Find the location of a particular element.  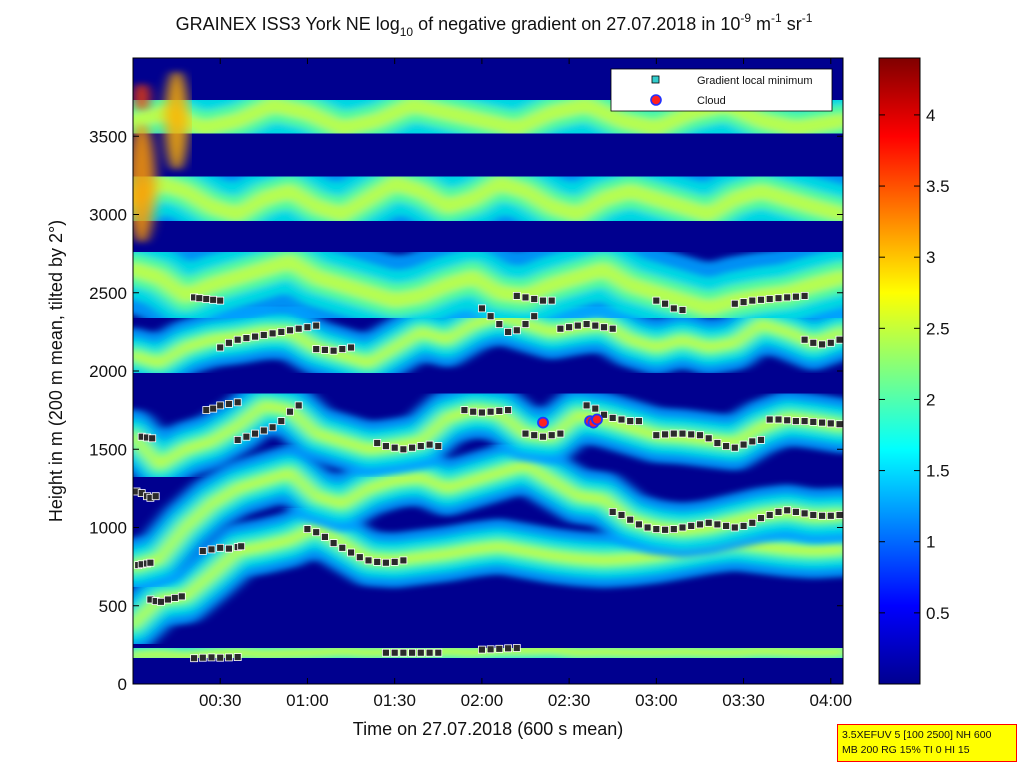

y-tick-label: 3000 is located at coordinates (108, 215).